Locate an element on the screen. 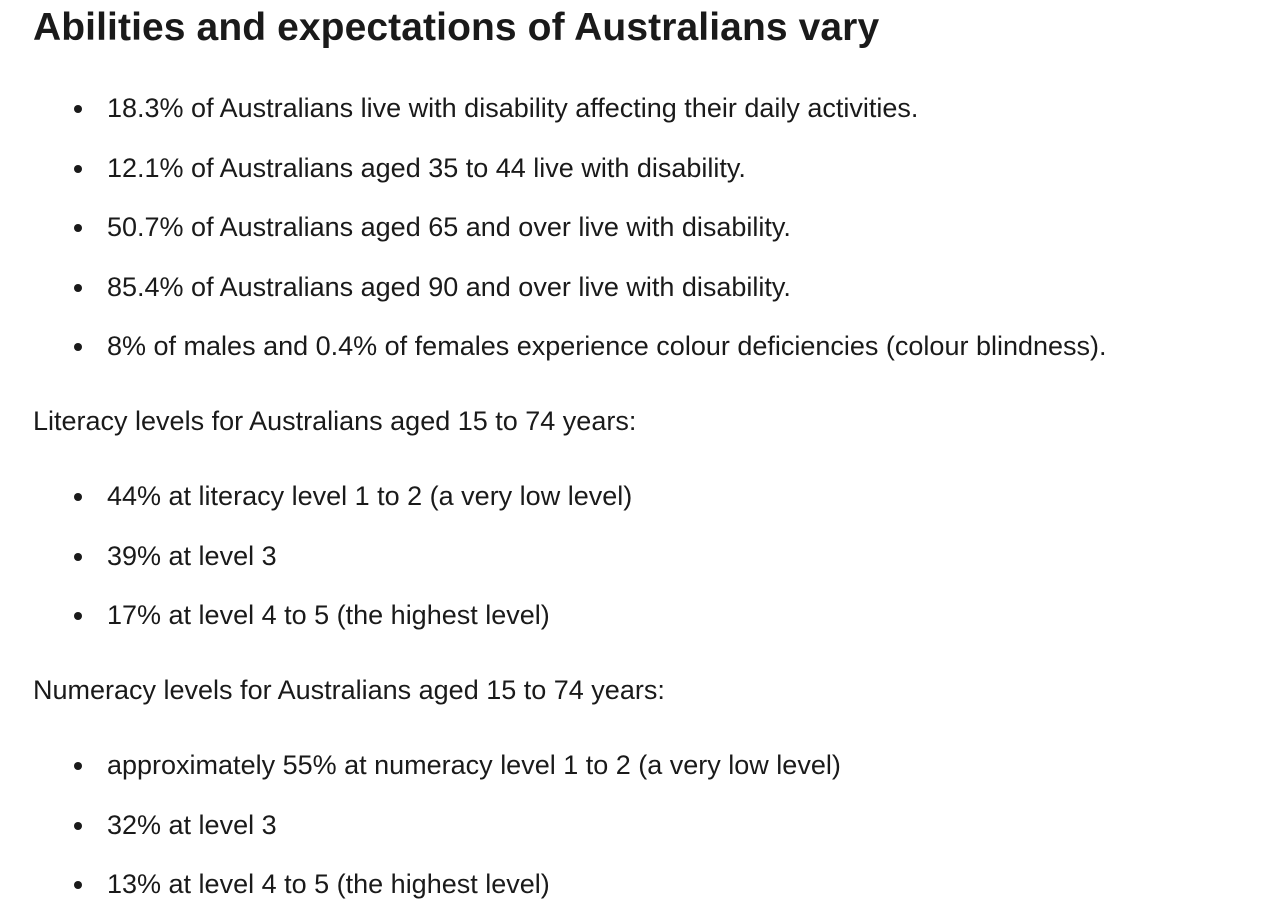 The image size is (1280, 922). list-item: 13% at level 4 to 5 (the highest level) is located at coordinates (437, 892).